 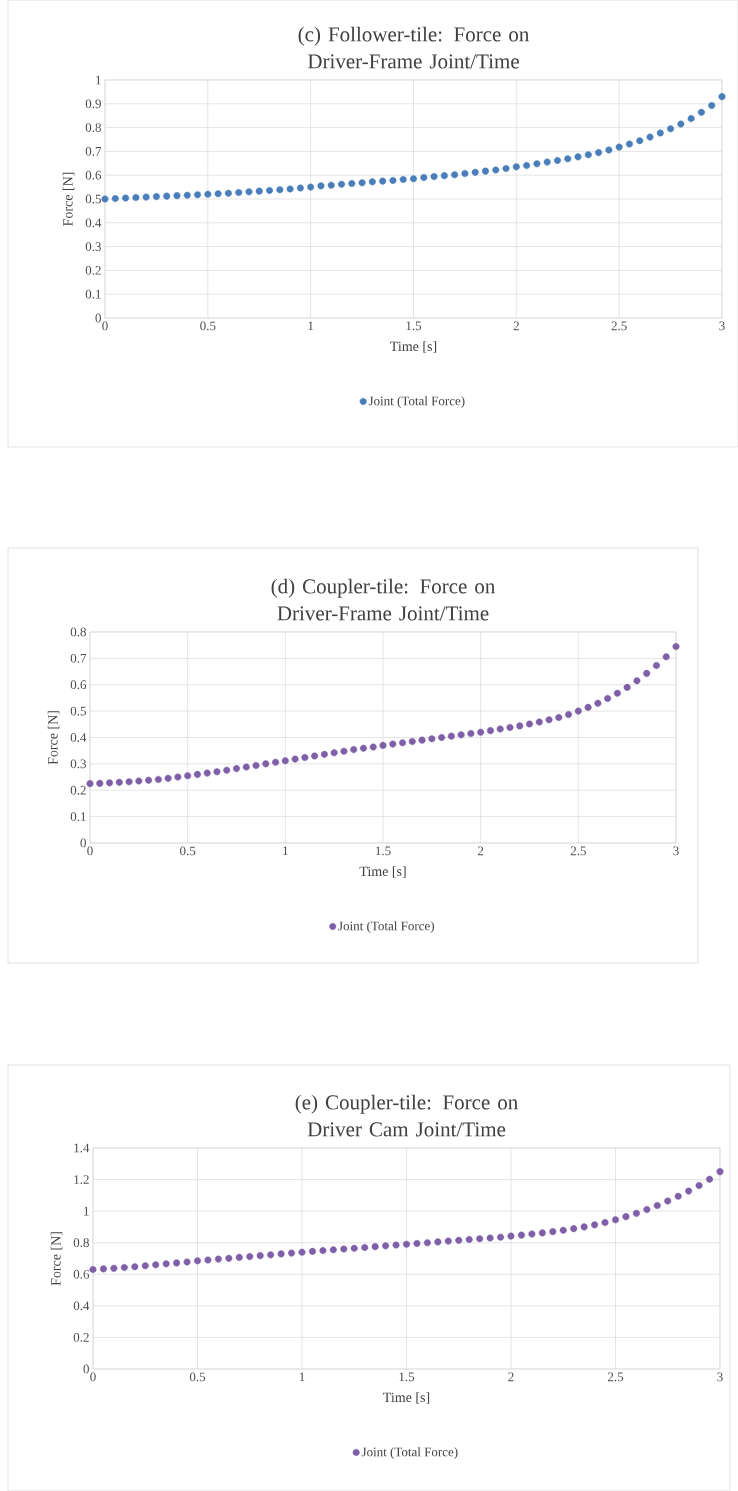 I want to click on chart-title: (c) Follower-tile: Force on Driver-Frame Joint/Time, so click(x=414, y=47).